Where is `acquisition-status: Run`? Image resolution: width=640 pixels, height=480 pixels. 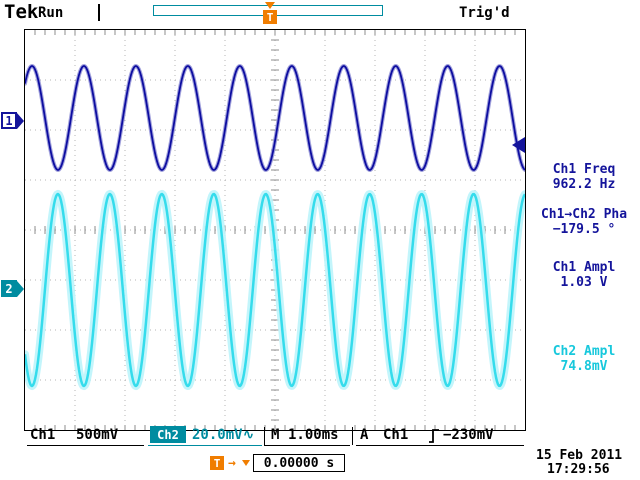 acquisition-status: Run is located at coordinates (51, 13).